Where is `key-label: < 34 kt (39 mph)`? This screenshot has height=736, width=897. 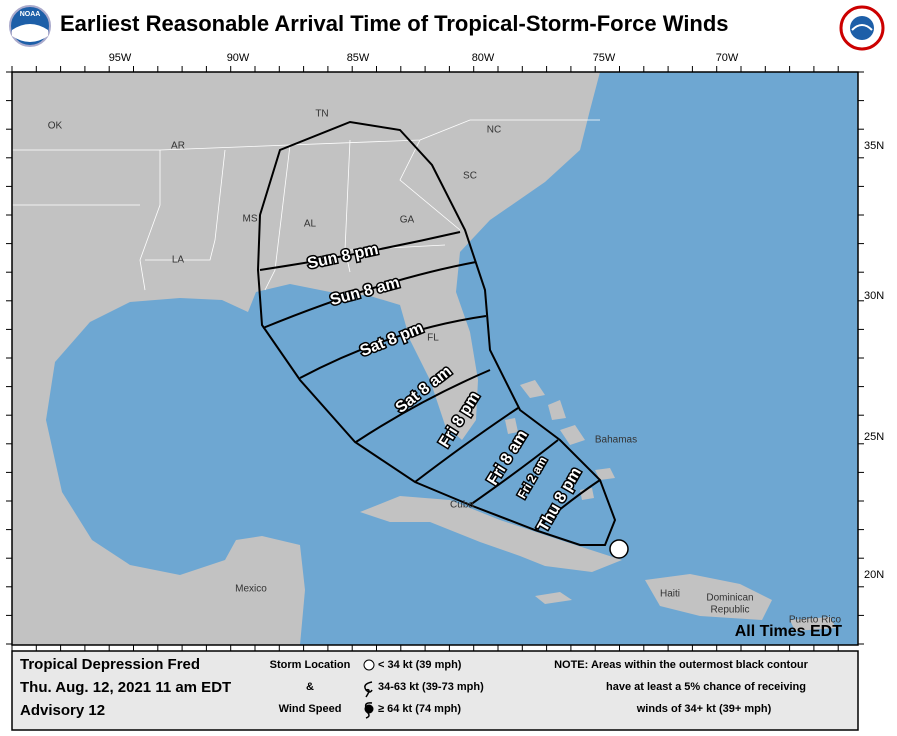
key-label: < 34 kt (39 mph) is located at coordinates (420, 665).